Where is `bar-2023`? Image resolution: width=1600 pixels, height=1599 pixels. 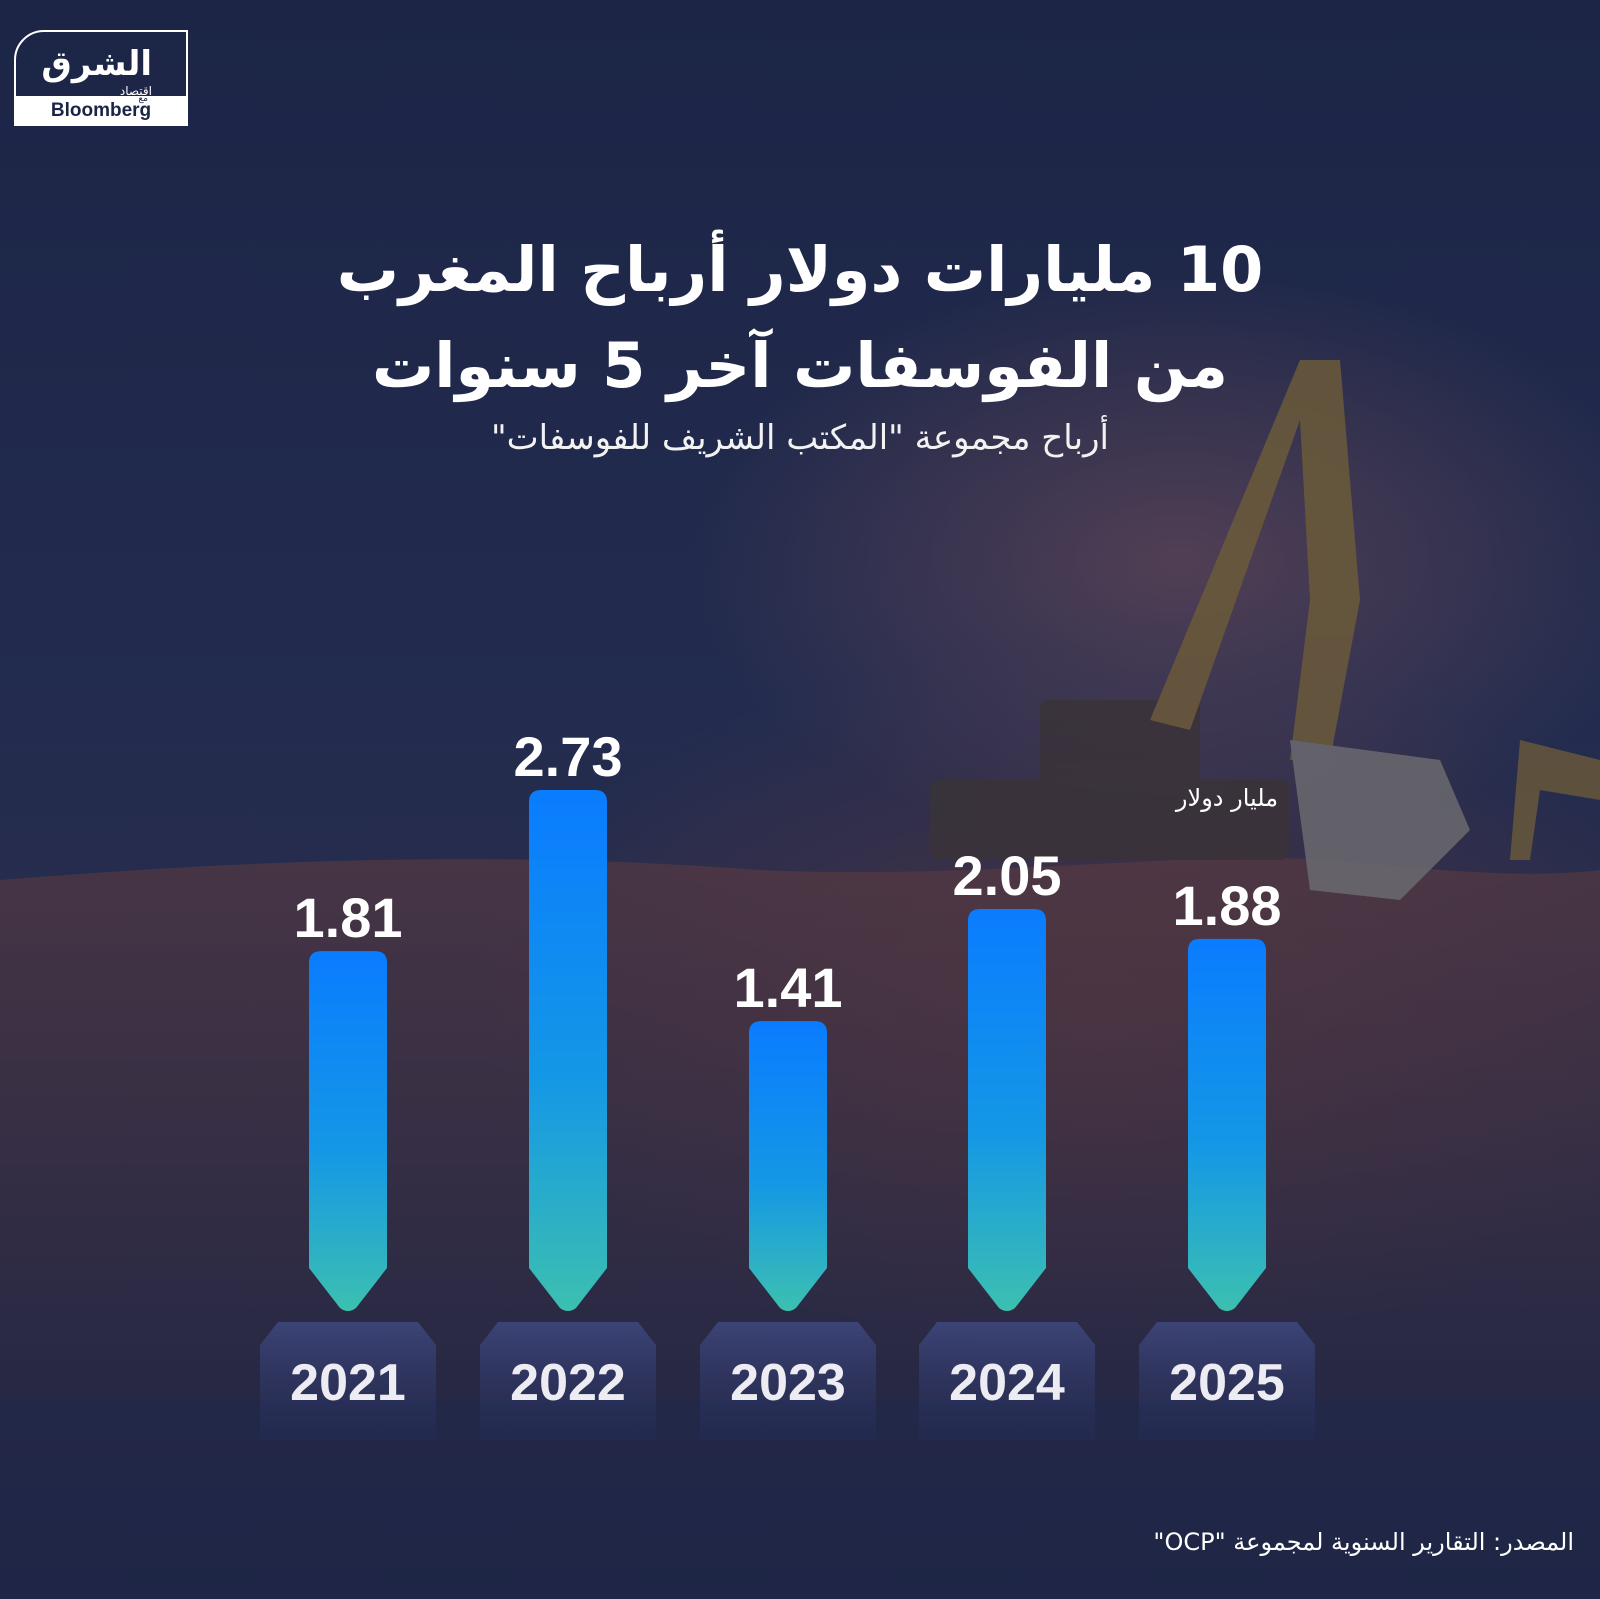 bar-2023 is located at coordinates (788, 1166).